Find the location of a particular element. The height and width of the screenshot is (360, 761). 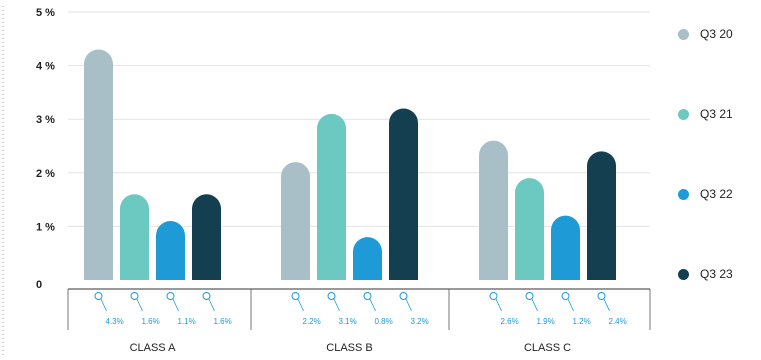

legend-label: Q3 23 is located at coordinates (716, 274).